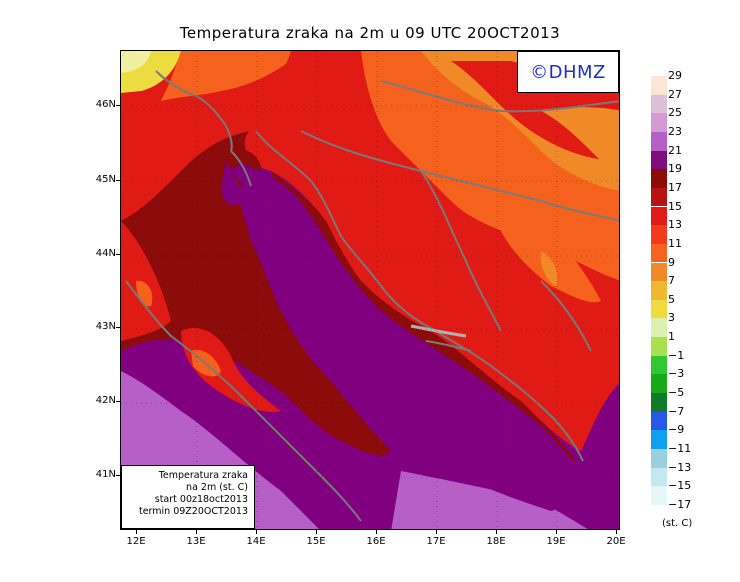  I want to click on lat-tick-42n: 42N, so click(105, 400).